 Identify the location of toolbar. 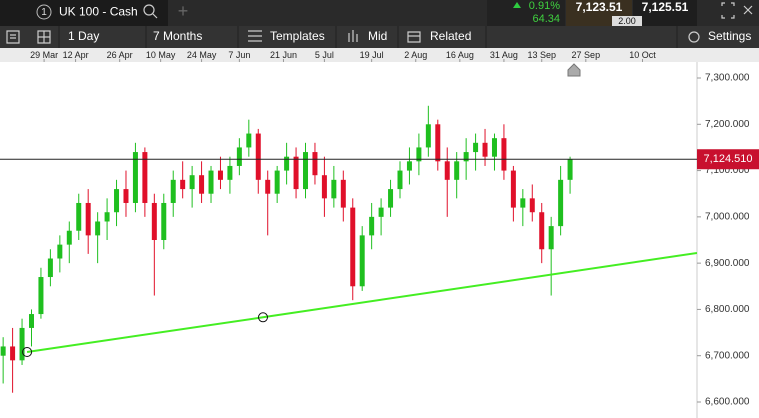
(379, 37).